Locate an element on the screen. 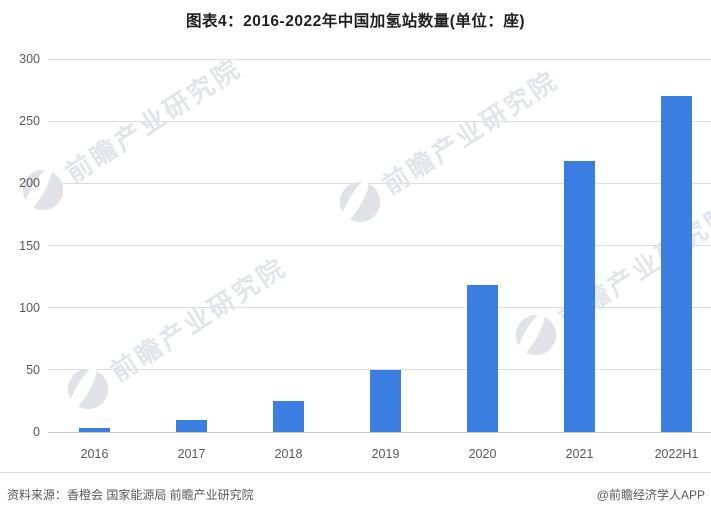 The height and width of the screenshot is (517, 711). chart-title: 图表4：2016-2022年中国加氢站数量(单位：座) is located at coordinates (355, 21).